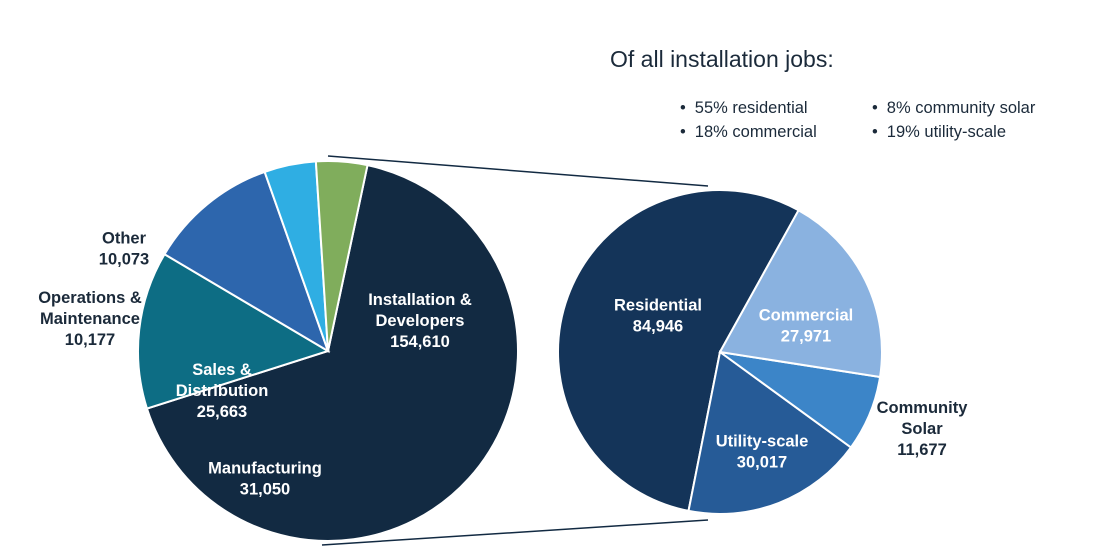 This screenshot has height=560, width=1105. What do you see at coordinates (124, 249) in the screenshot?
I see `slice-label-other: Other 10,073` at bounding box center [124, 249].